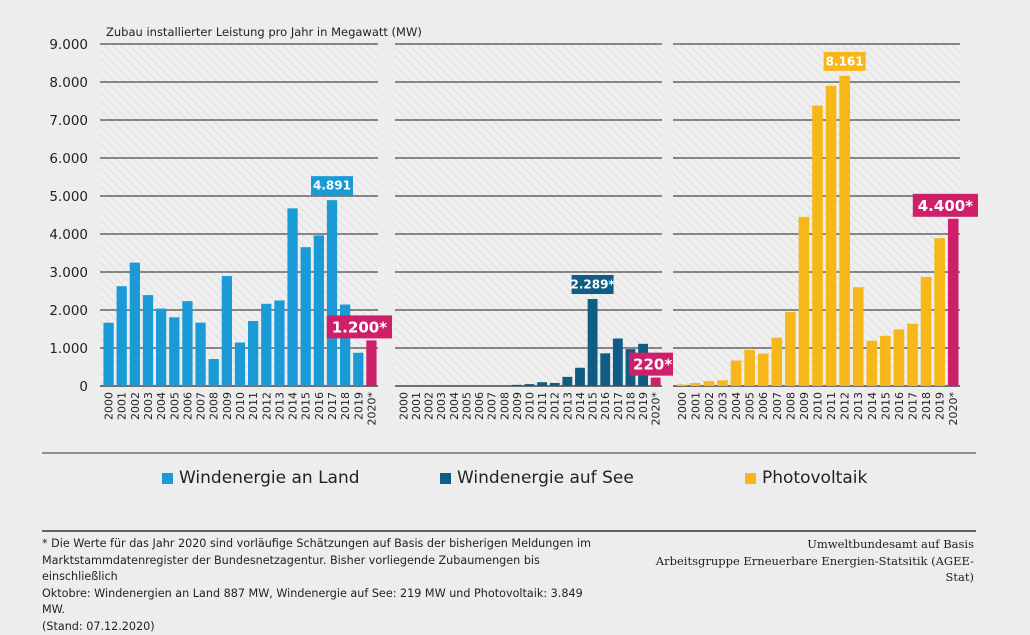 The width and height of the screenshot is (1030, 635). Describe the element at coordinates (445, 478) in the screenshot. I see `legend-swatch-wind-sea` at that location.